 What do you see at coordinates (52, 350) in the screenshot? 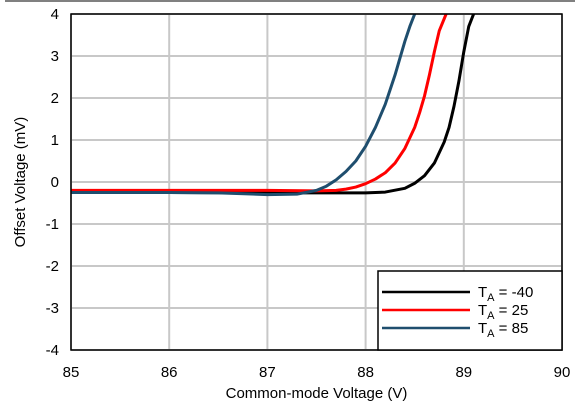
I see `y-tick-label: -4` at bounding box center [52, 350].